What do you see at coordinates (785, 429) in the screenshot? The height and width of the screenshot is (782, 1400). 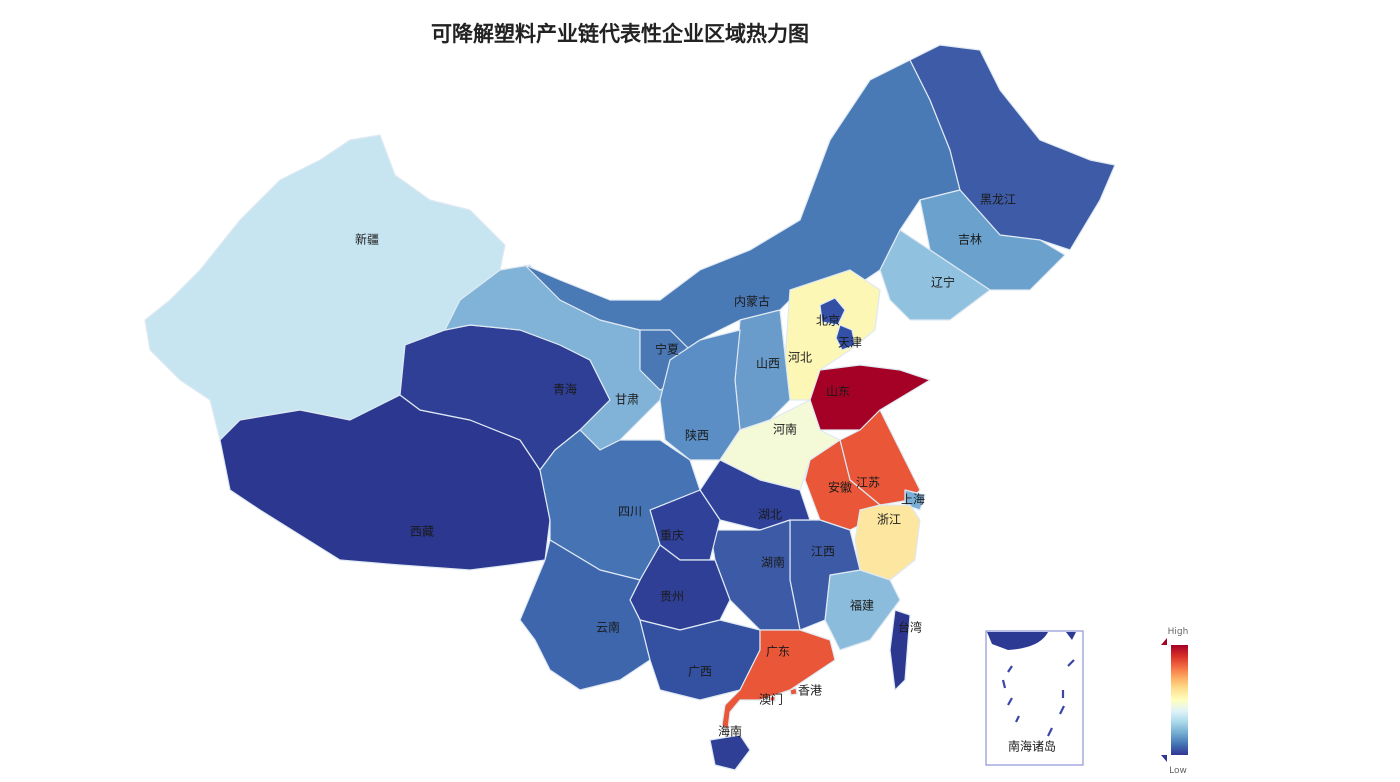 I see `province-label: 河南` at bounding box center [785, 429].